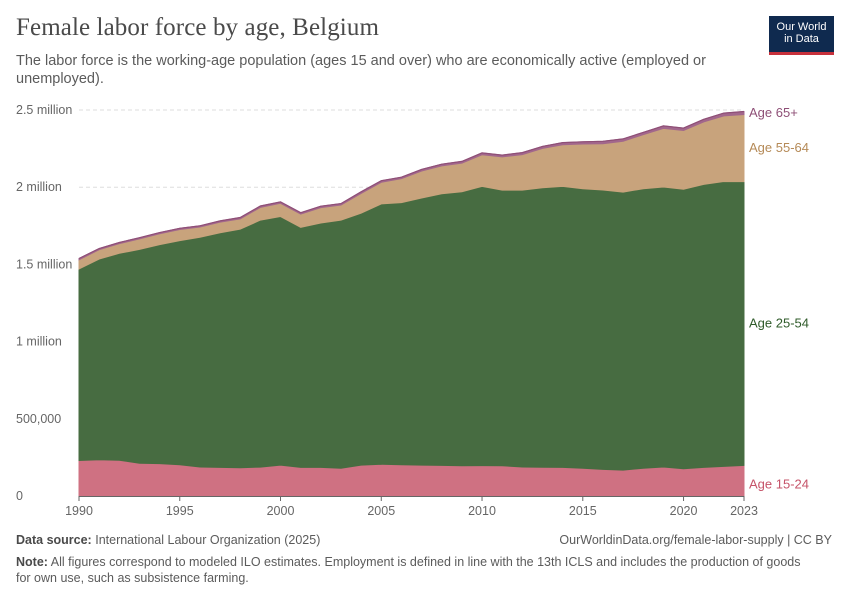  What do you see at coordinates (281, 511) in the screenshot?
I see `x-tick-label: 2000` at bounding box center [281, 511].